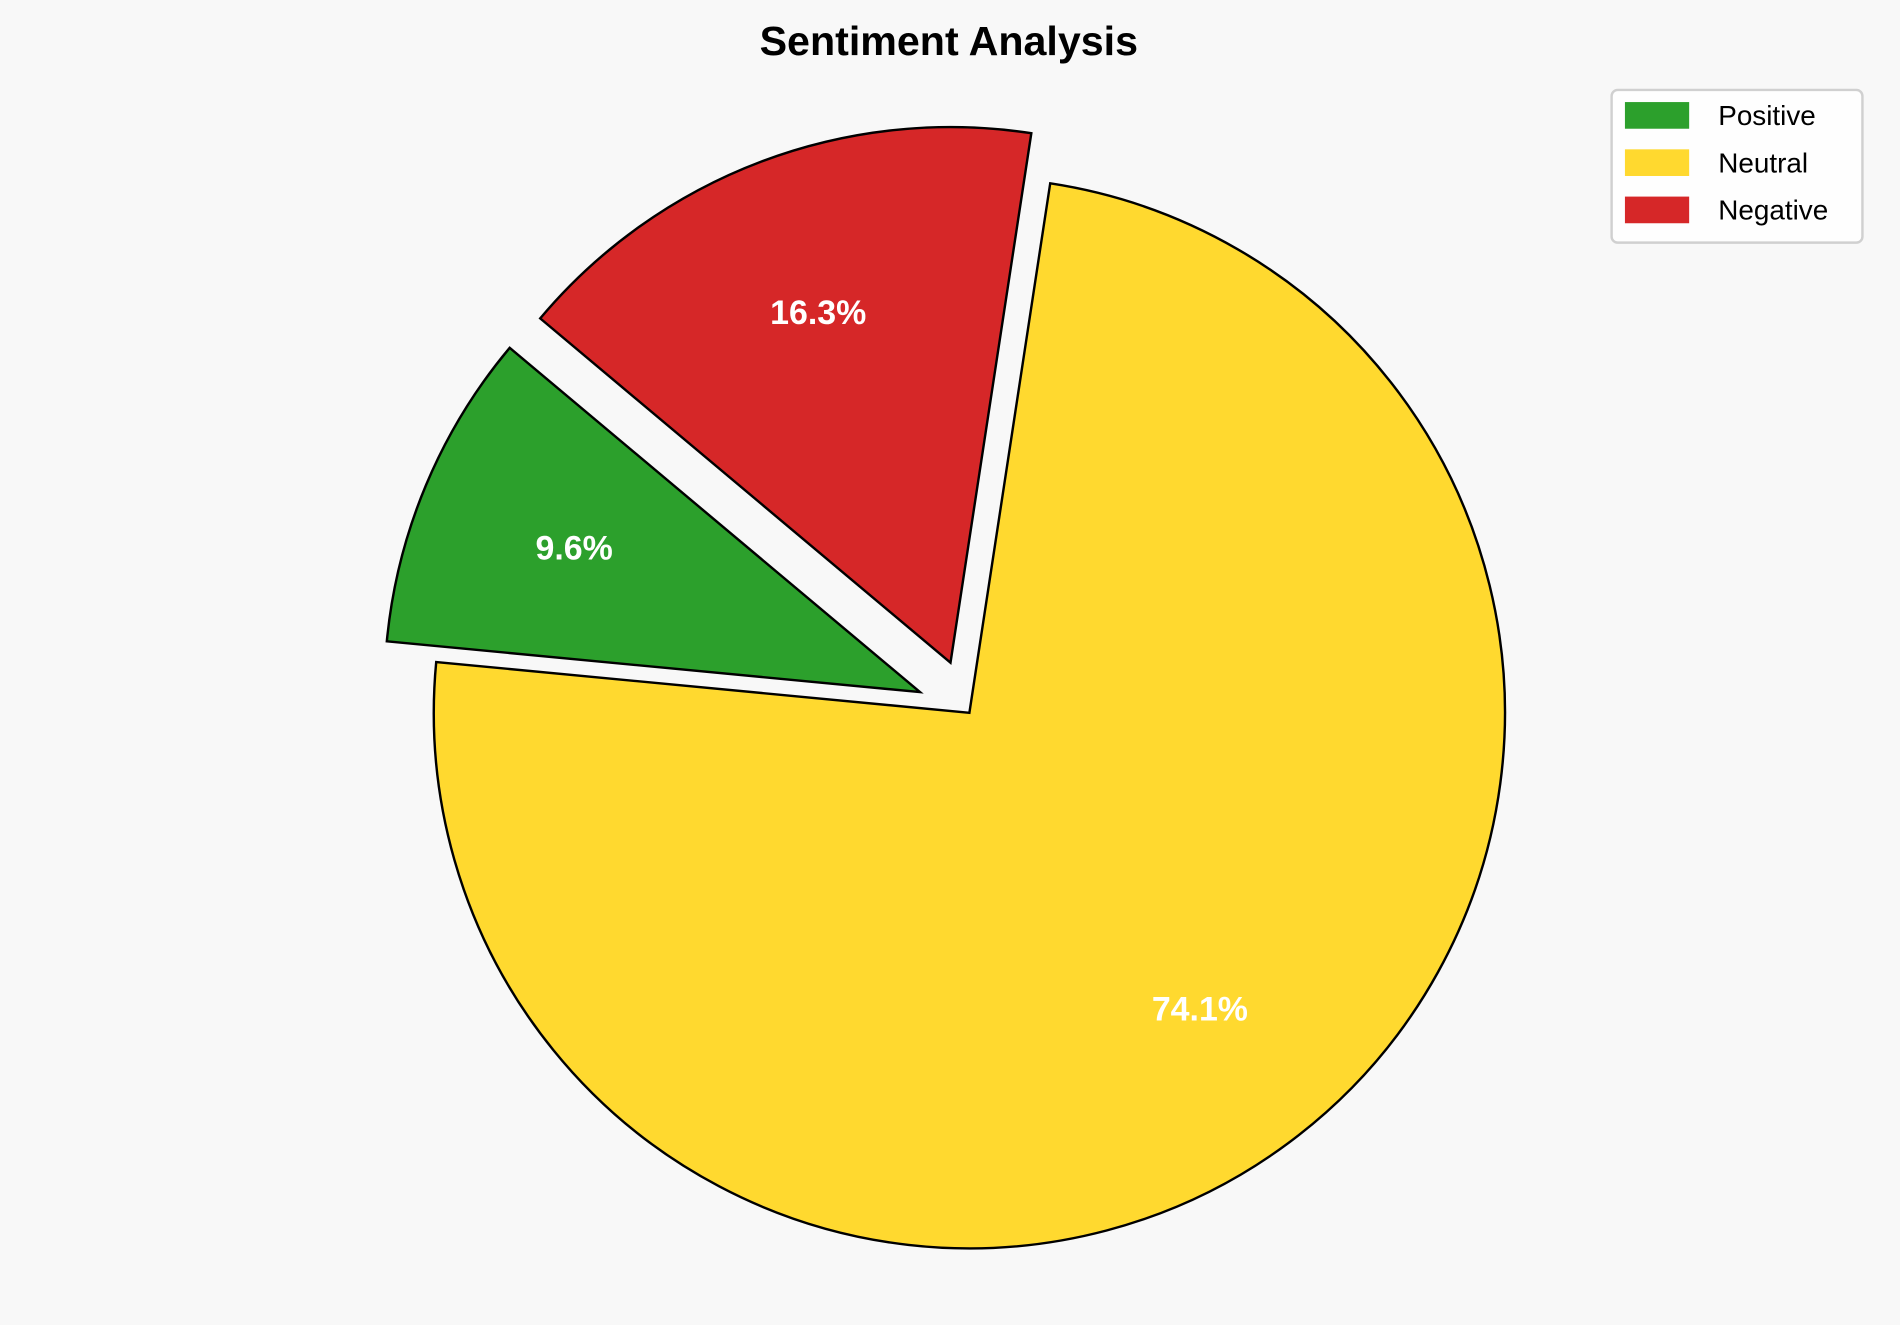 Image resolution: width=1900 pixels, height=1325 pixels. I want to click on pie-wedge-negative, so click(785, 395).